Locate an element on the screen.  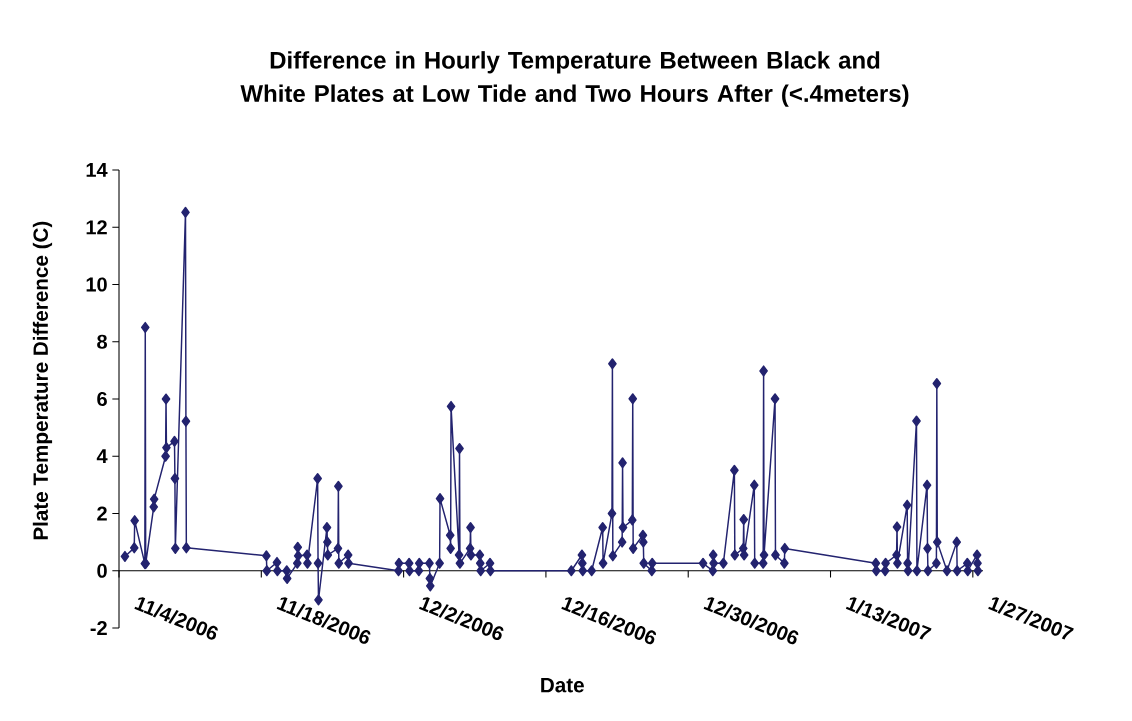
y-tick-label: -2 is located at coordinates (98, 628).